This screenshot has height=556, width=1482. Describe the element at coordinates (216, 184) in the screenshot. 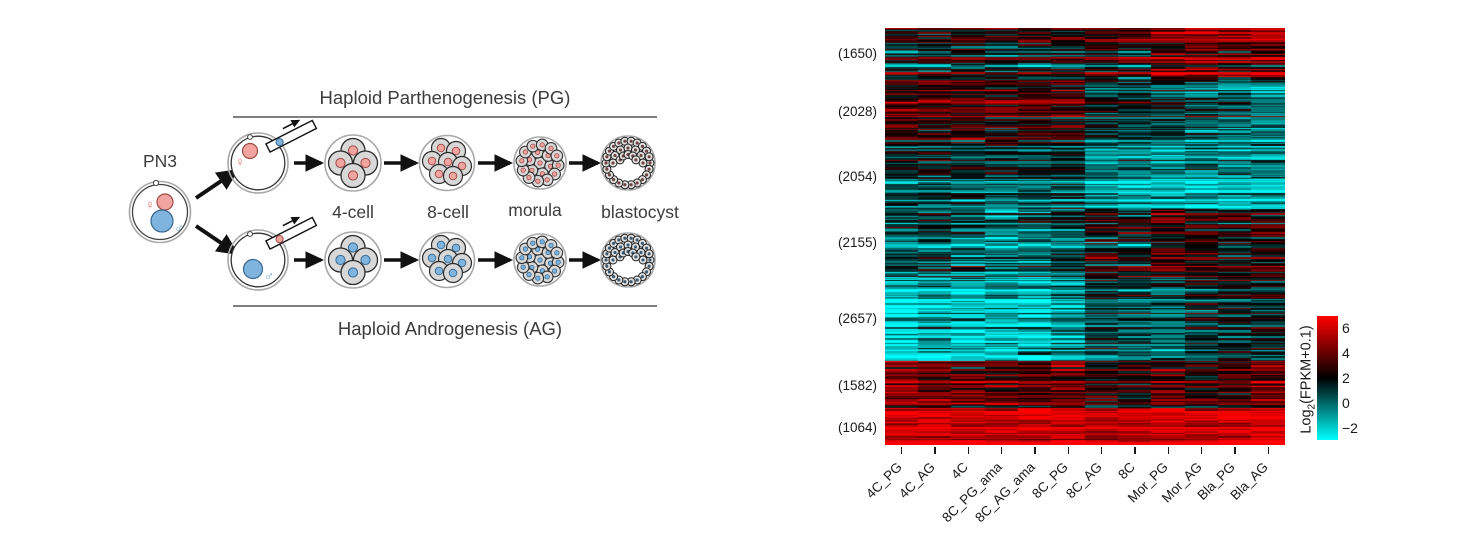

I see `pg-branch-arrow-icon` at that location.